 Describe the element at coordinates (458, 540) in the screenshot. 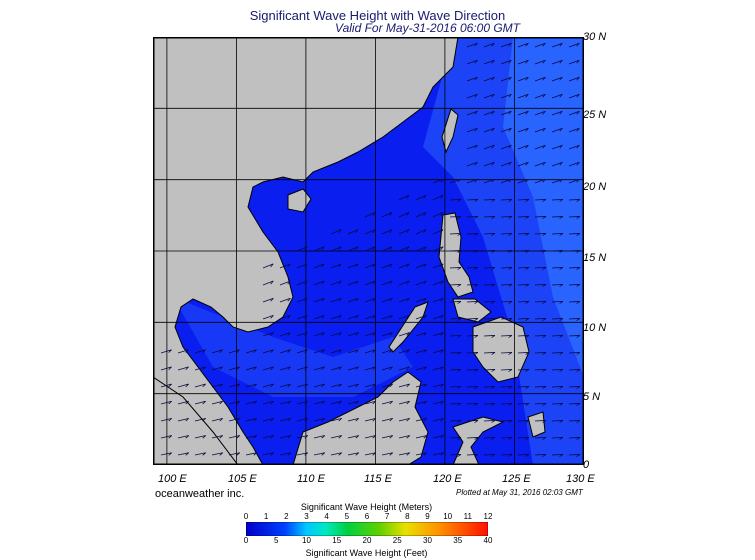

I see `legend-feet-tick: 35` at that location.